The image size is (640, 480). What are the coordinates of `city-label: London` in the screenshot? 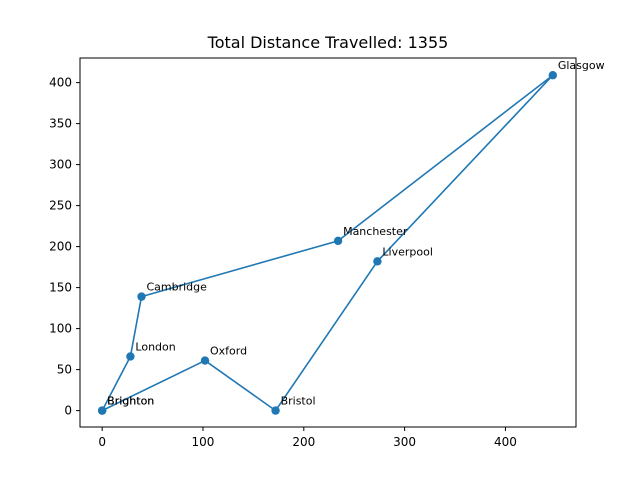 It's located at (155, 346).